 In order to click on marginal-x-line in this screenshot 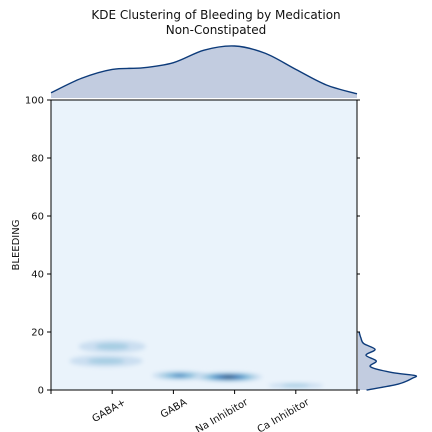, I will do `click(204, 70)`.